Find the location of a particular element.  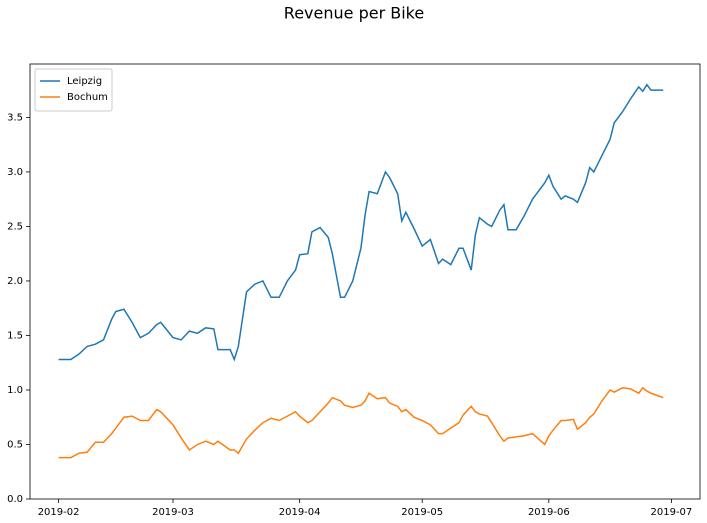

y-tick-label: 0.5 is located at coordinates (15, 444).